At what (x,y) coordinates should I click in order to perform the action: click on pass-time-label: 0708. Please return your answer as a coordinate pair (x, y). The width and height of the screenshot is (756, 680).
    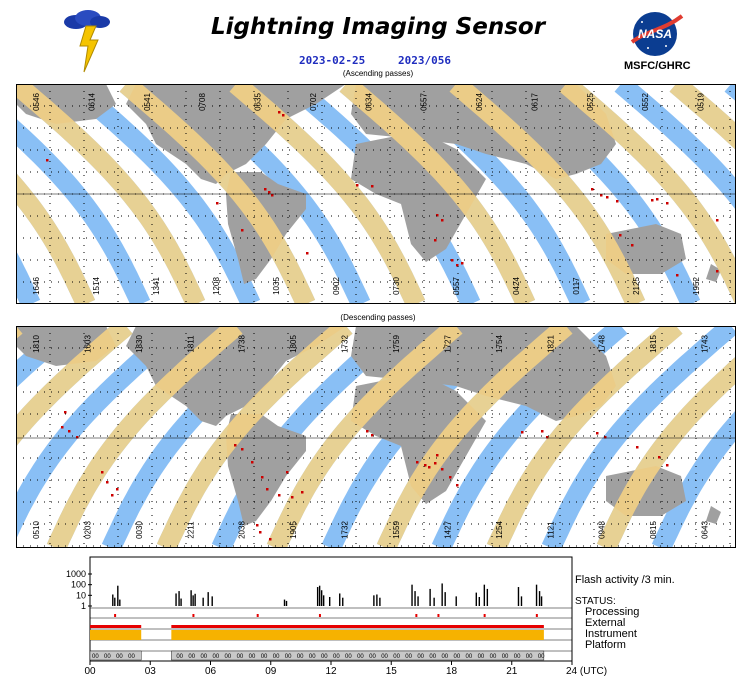
    Looking at the image, I should click on (202, 102).